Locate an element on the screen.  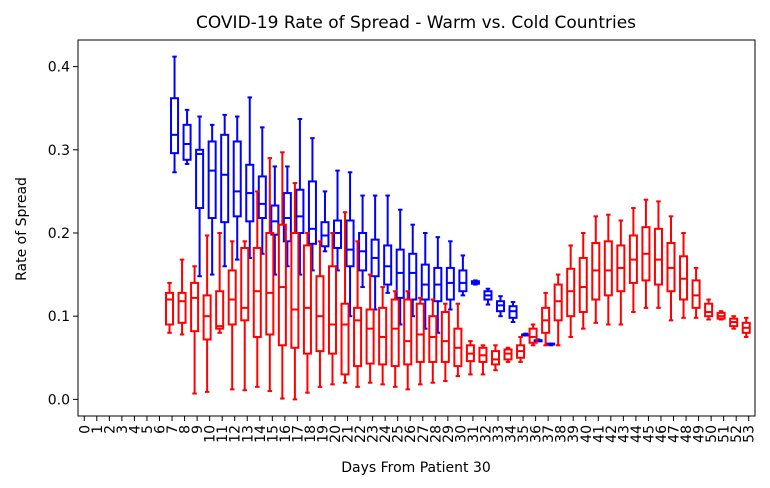
x-tick-label: 20 is located at coordinates (336, 434).